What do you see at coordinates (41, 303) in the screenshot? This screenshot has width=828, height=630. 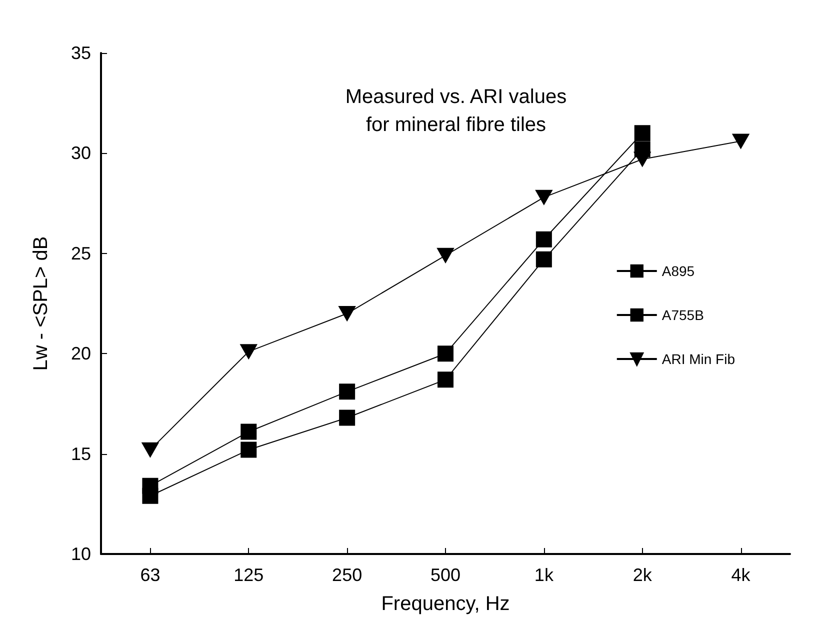 I see `y-axis-title: Lw - <SPL> dB` at bounding box center [41, 303].